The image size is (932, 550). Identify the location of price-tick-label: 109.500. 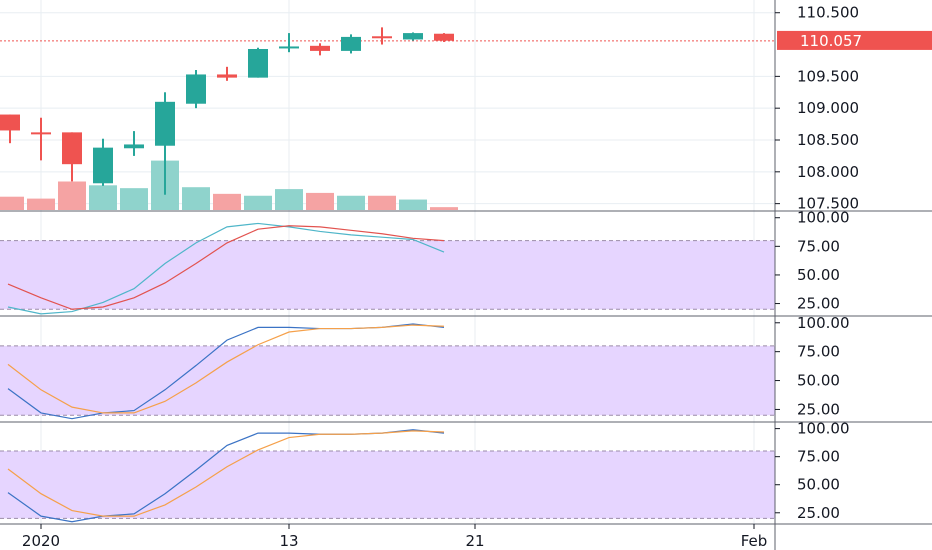
(828, 76).